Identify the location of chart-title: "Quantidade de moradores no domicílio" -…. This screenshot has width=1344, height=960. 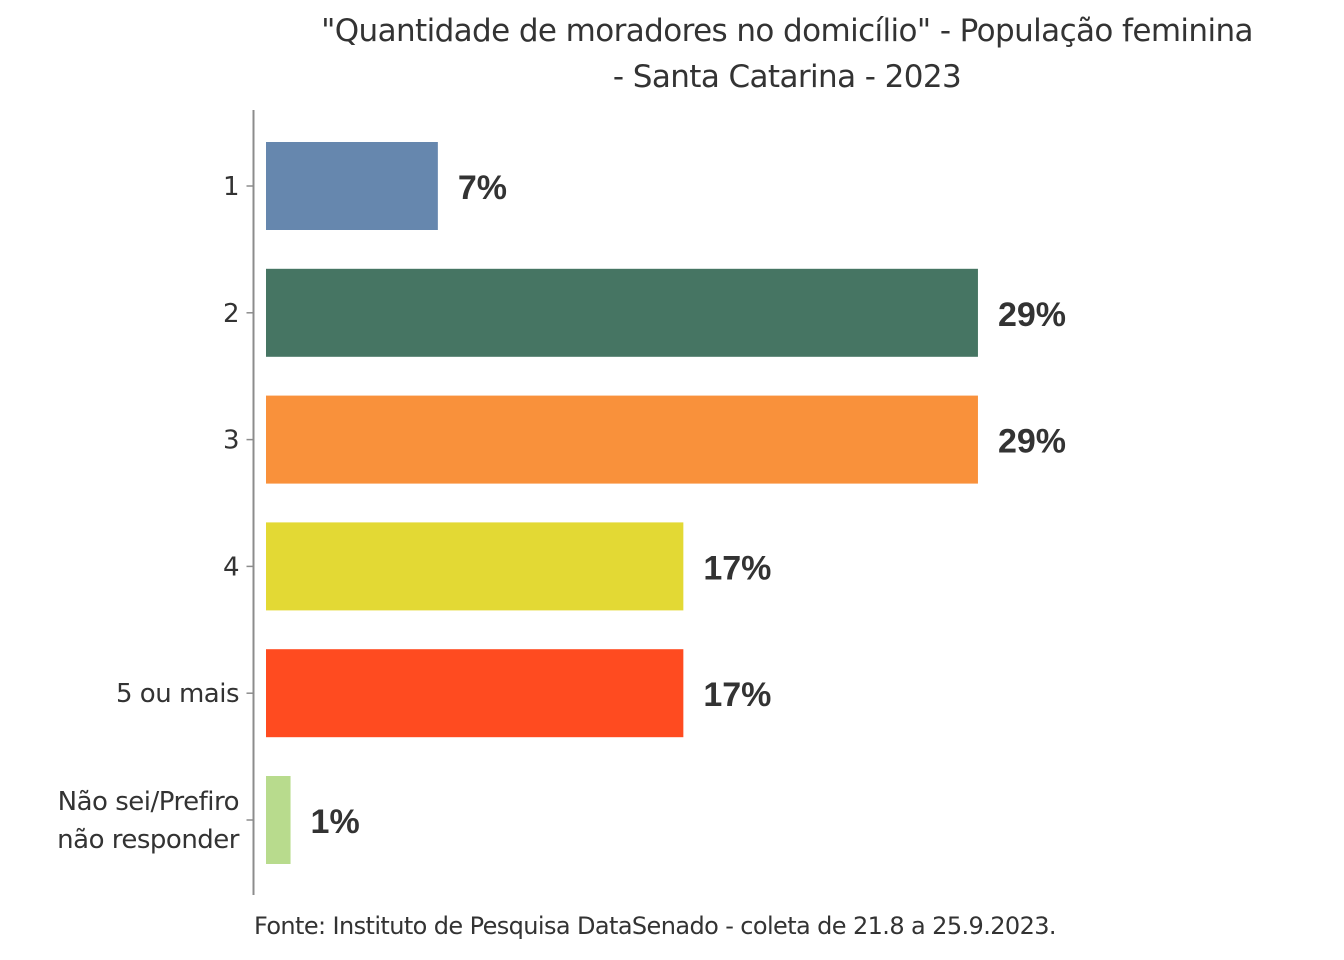
(787, 54).